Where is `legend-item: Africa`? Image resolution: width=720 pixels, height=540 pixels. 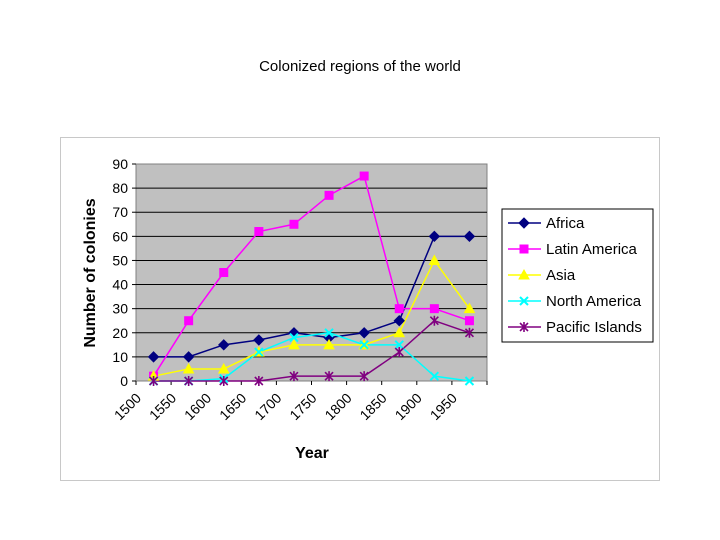 legend-item: Africa is located at coordinates (546, 223).